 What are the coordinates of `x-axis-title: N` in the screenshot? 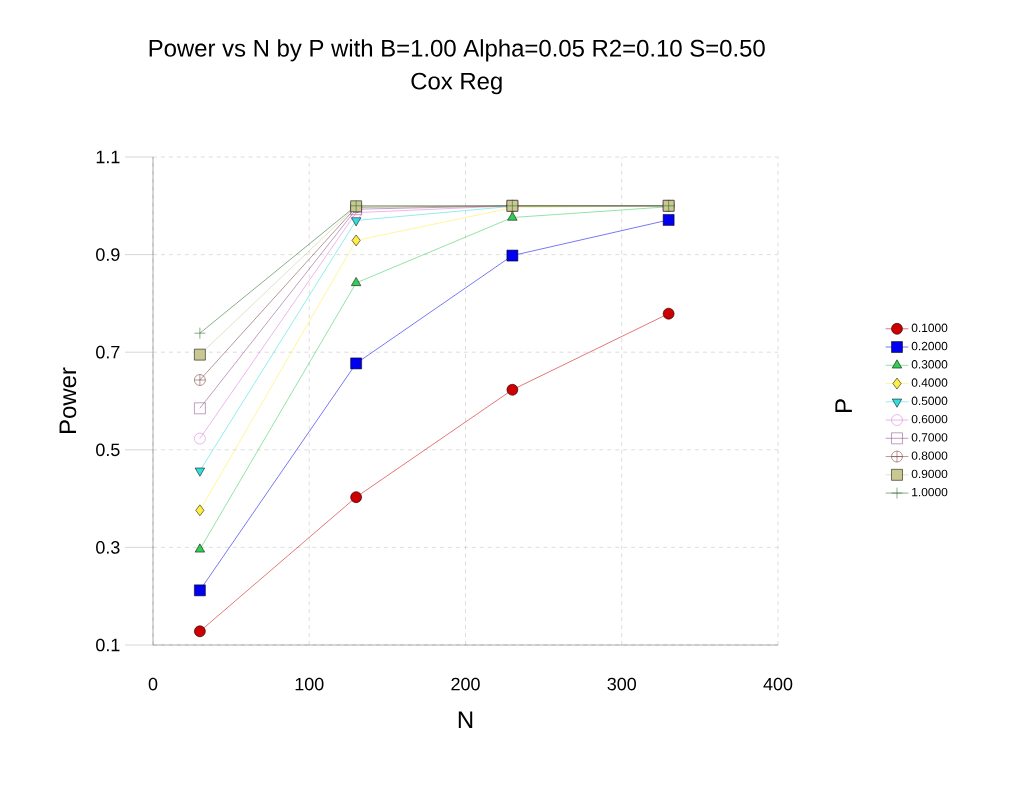 It's located at (465, 719).